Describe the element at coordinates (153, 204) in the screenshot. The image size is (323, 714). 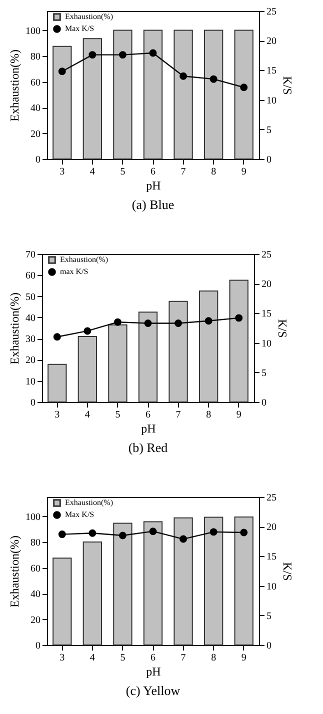
I see `text: (a) Blue` at that location.